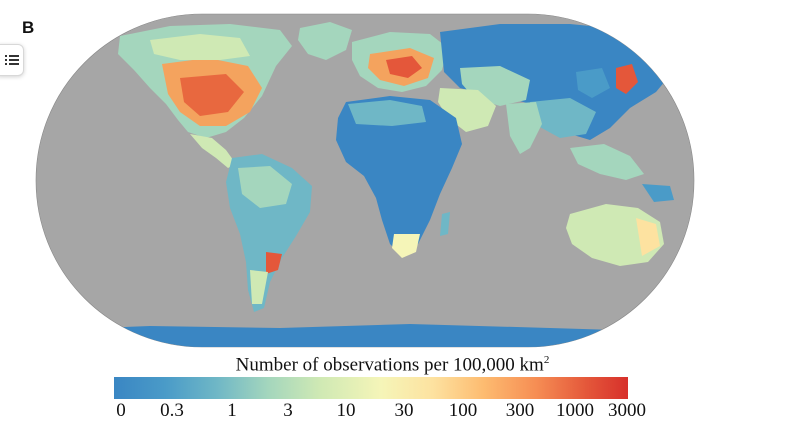  Describe the element at coordinates (121, 410) in the screenshot. I see `tick-label: 0` at that location.